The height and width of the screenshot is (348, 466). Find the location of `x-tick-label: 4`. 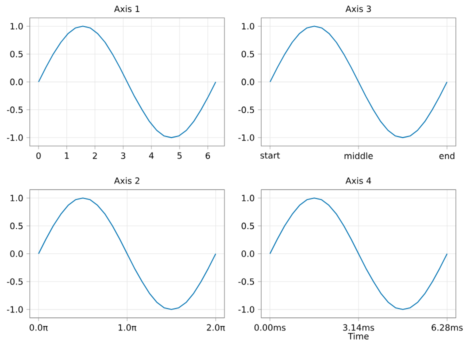

x-tick-label: 4 is located at coordinates (151, 155).